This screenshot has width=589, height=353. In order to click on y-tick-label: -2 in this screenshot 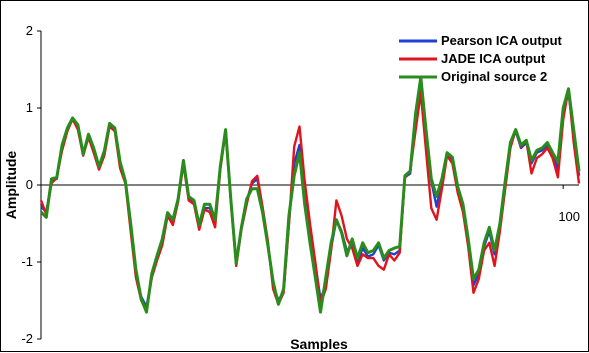, I will do `click(27, 338)`.